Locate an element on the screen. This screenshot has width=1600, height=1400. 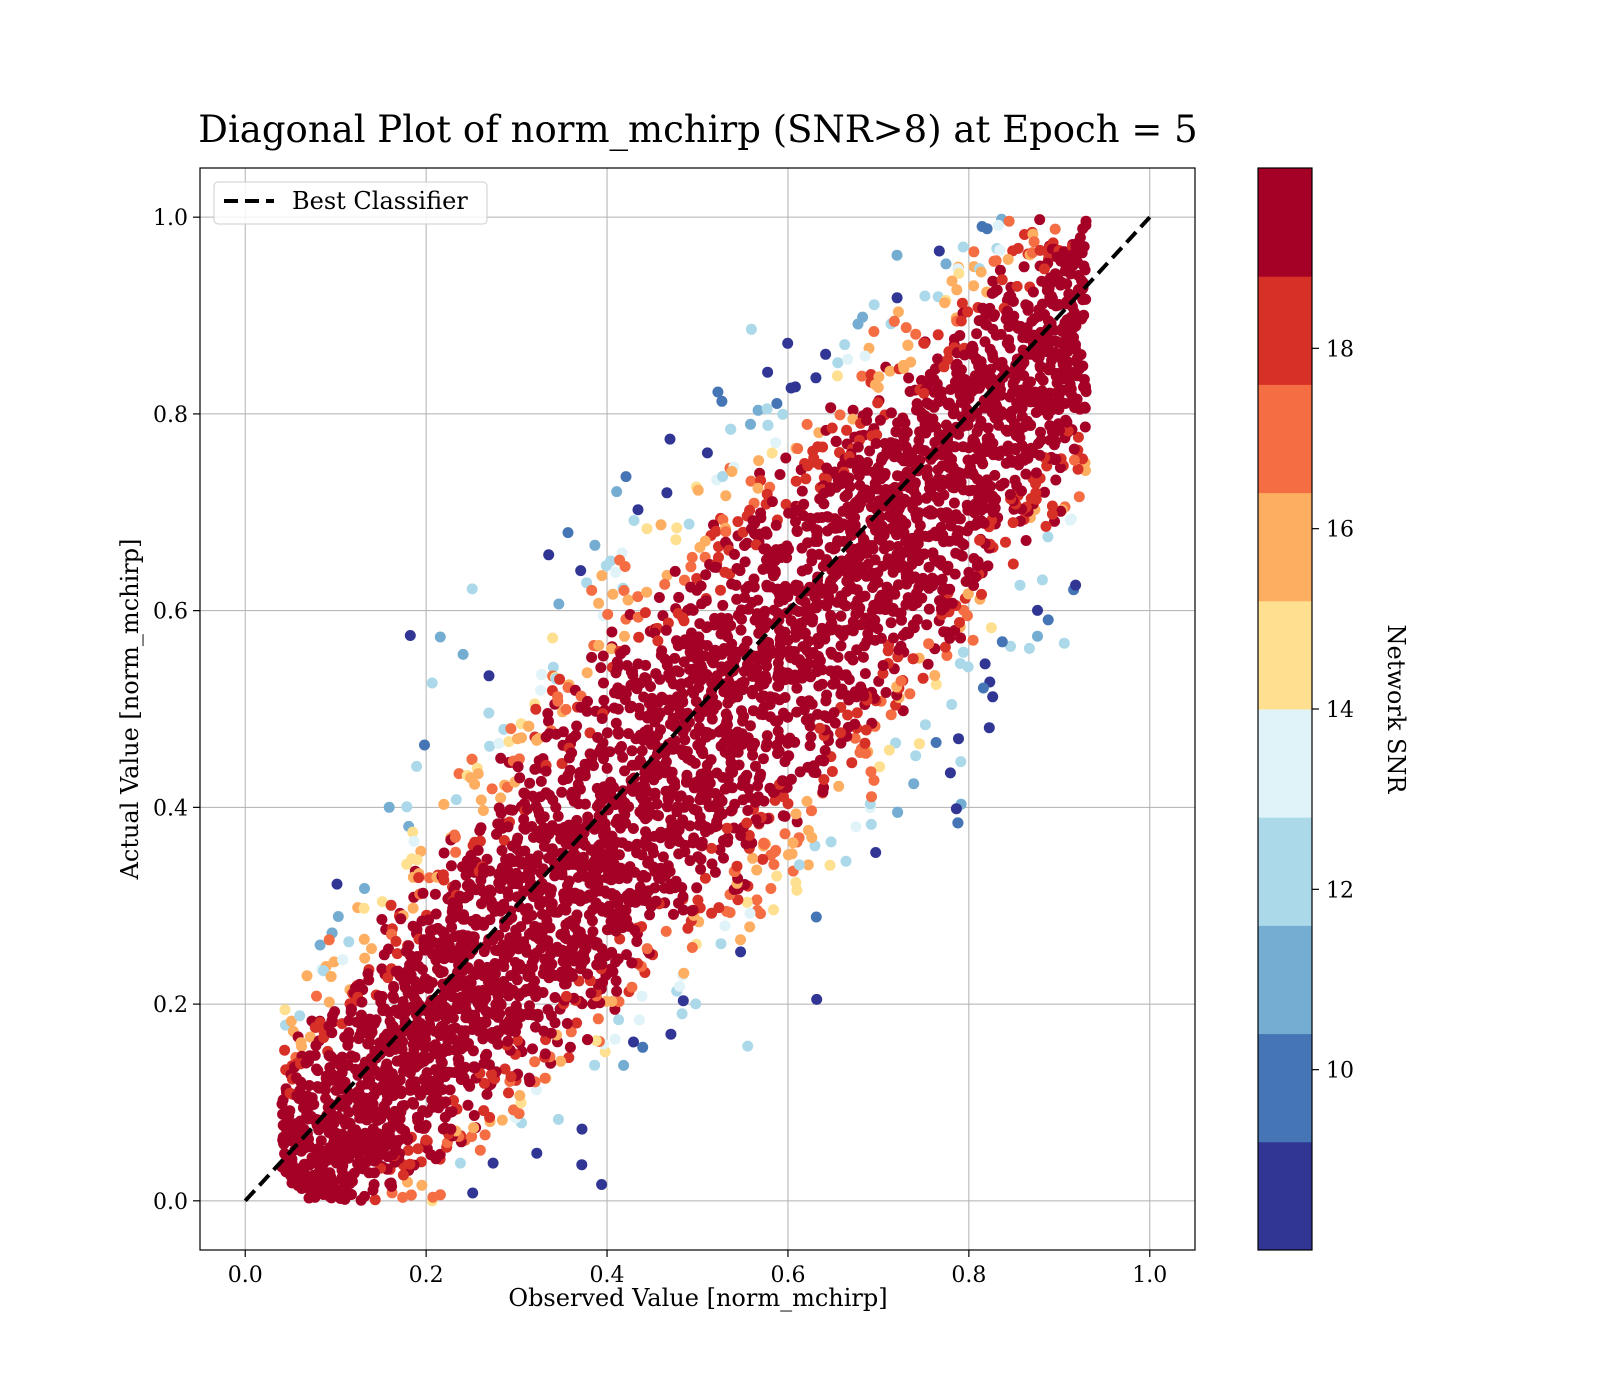
y-tick-label-0: 0.0 is located at coordinates (170, 1202).